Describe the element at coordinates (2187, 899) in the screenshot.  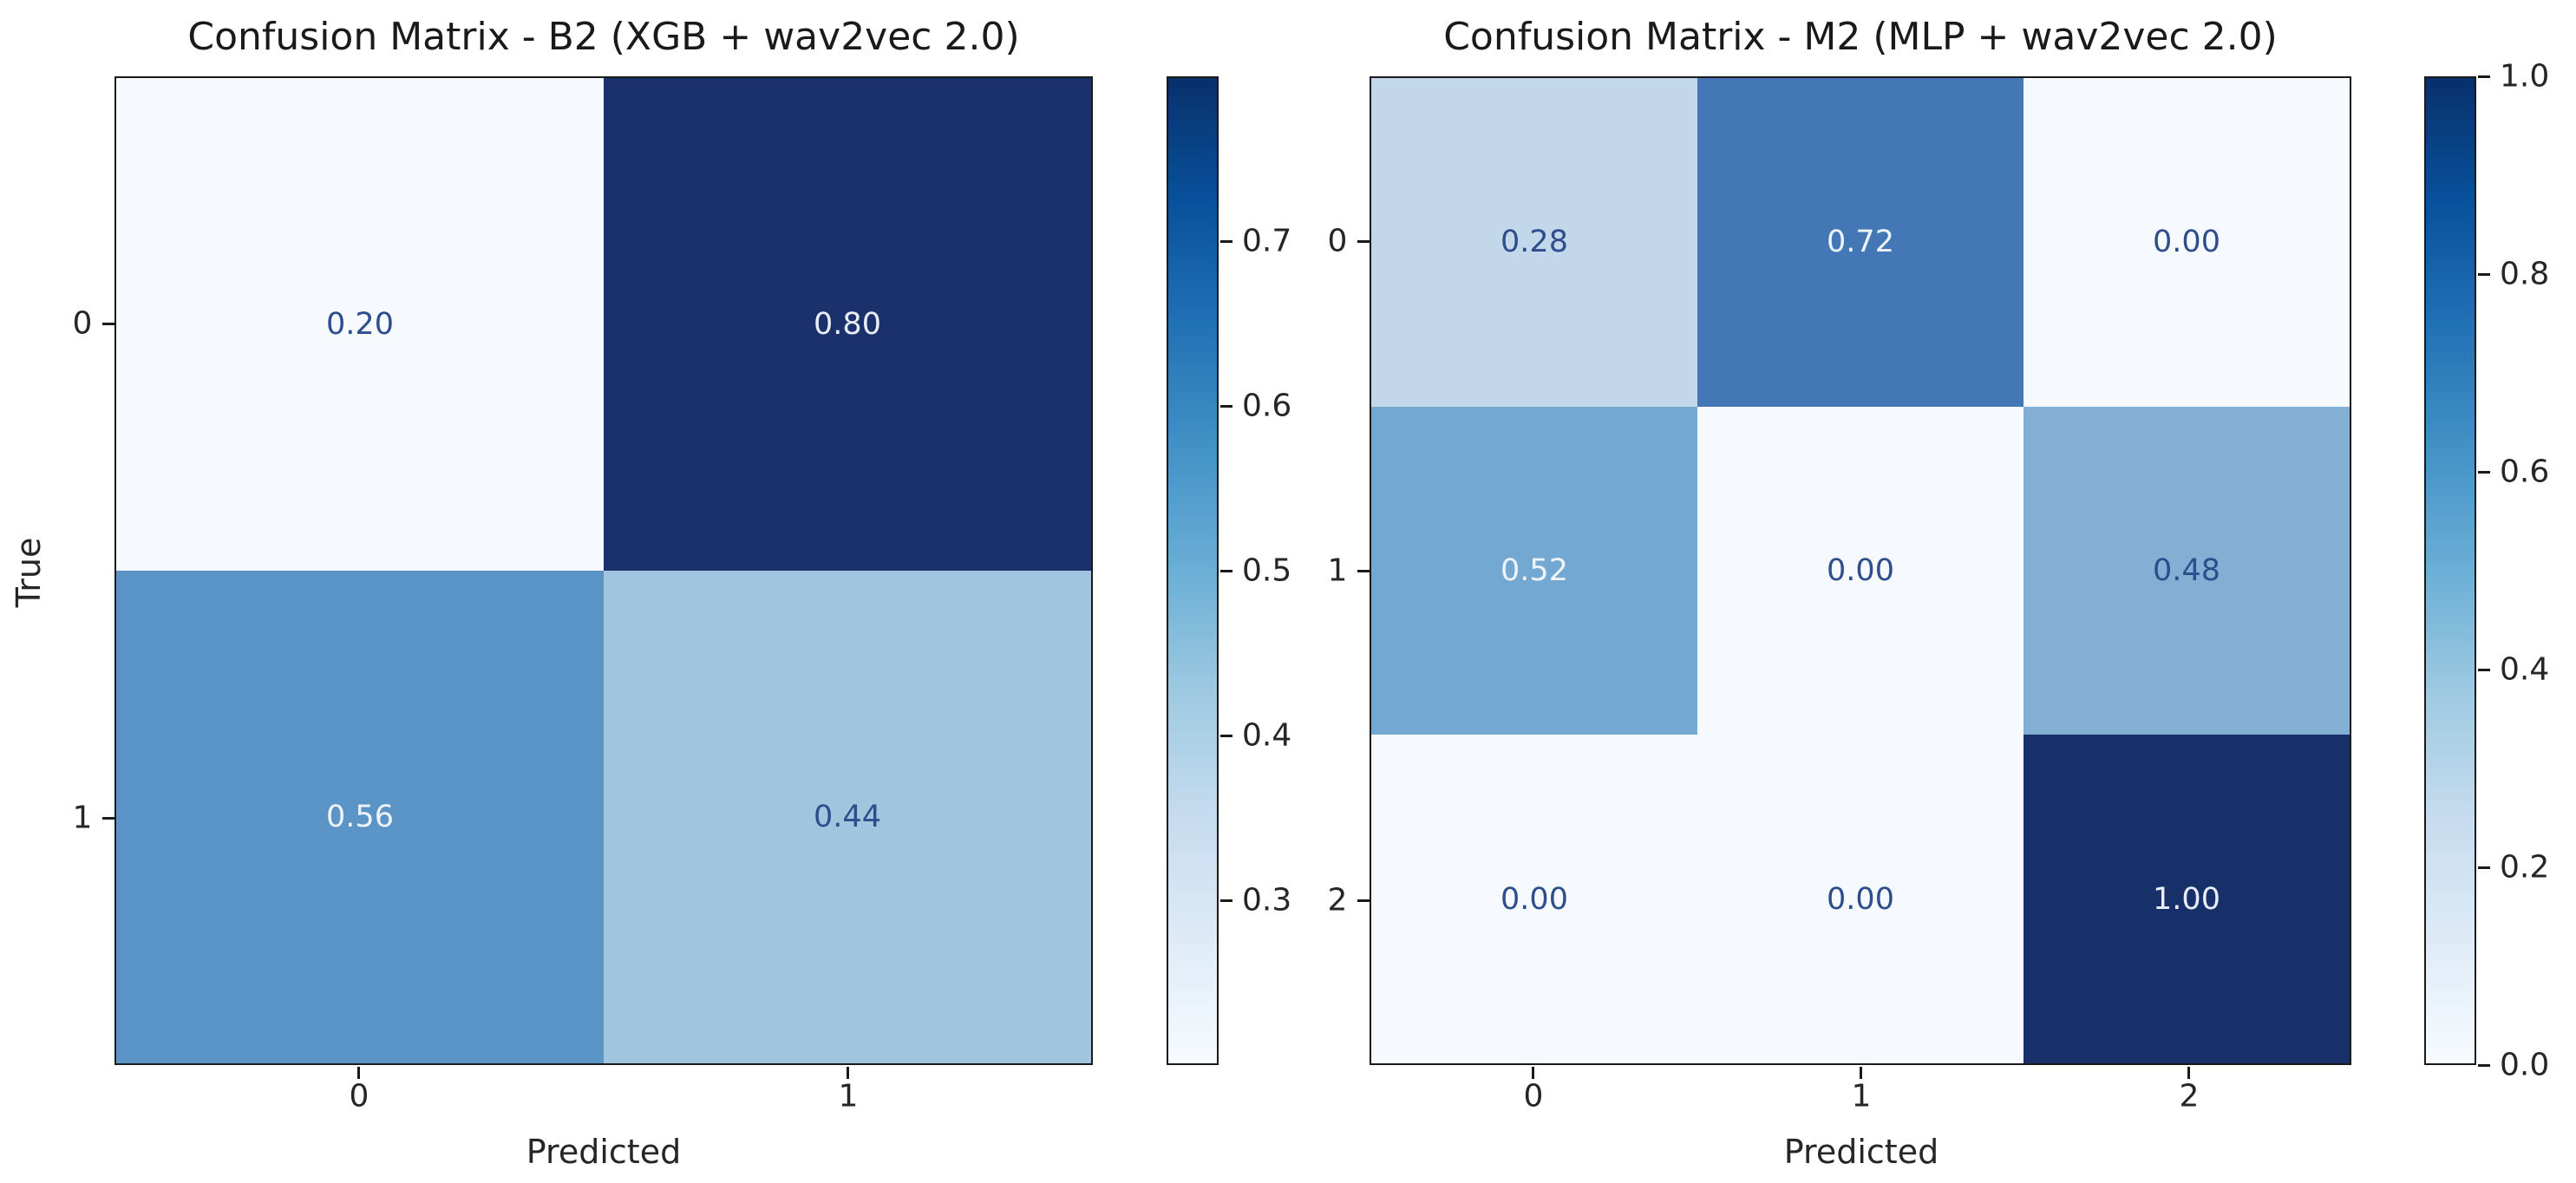
I see `matrix-cell-r2c2: 1.00` at that location.